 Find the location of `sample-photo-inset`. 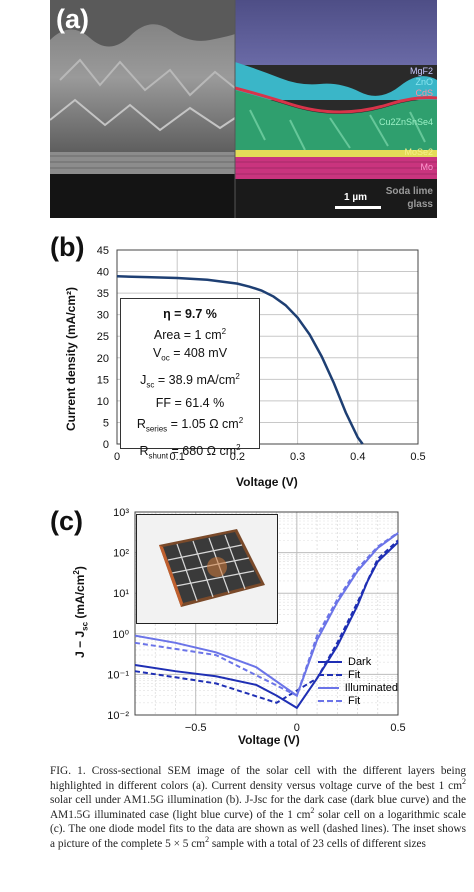

sample-photo-inset is located at coordinates (207, 569).